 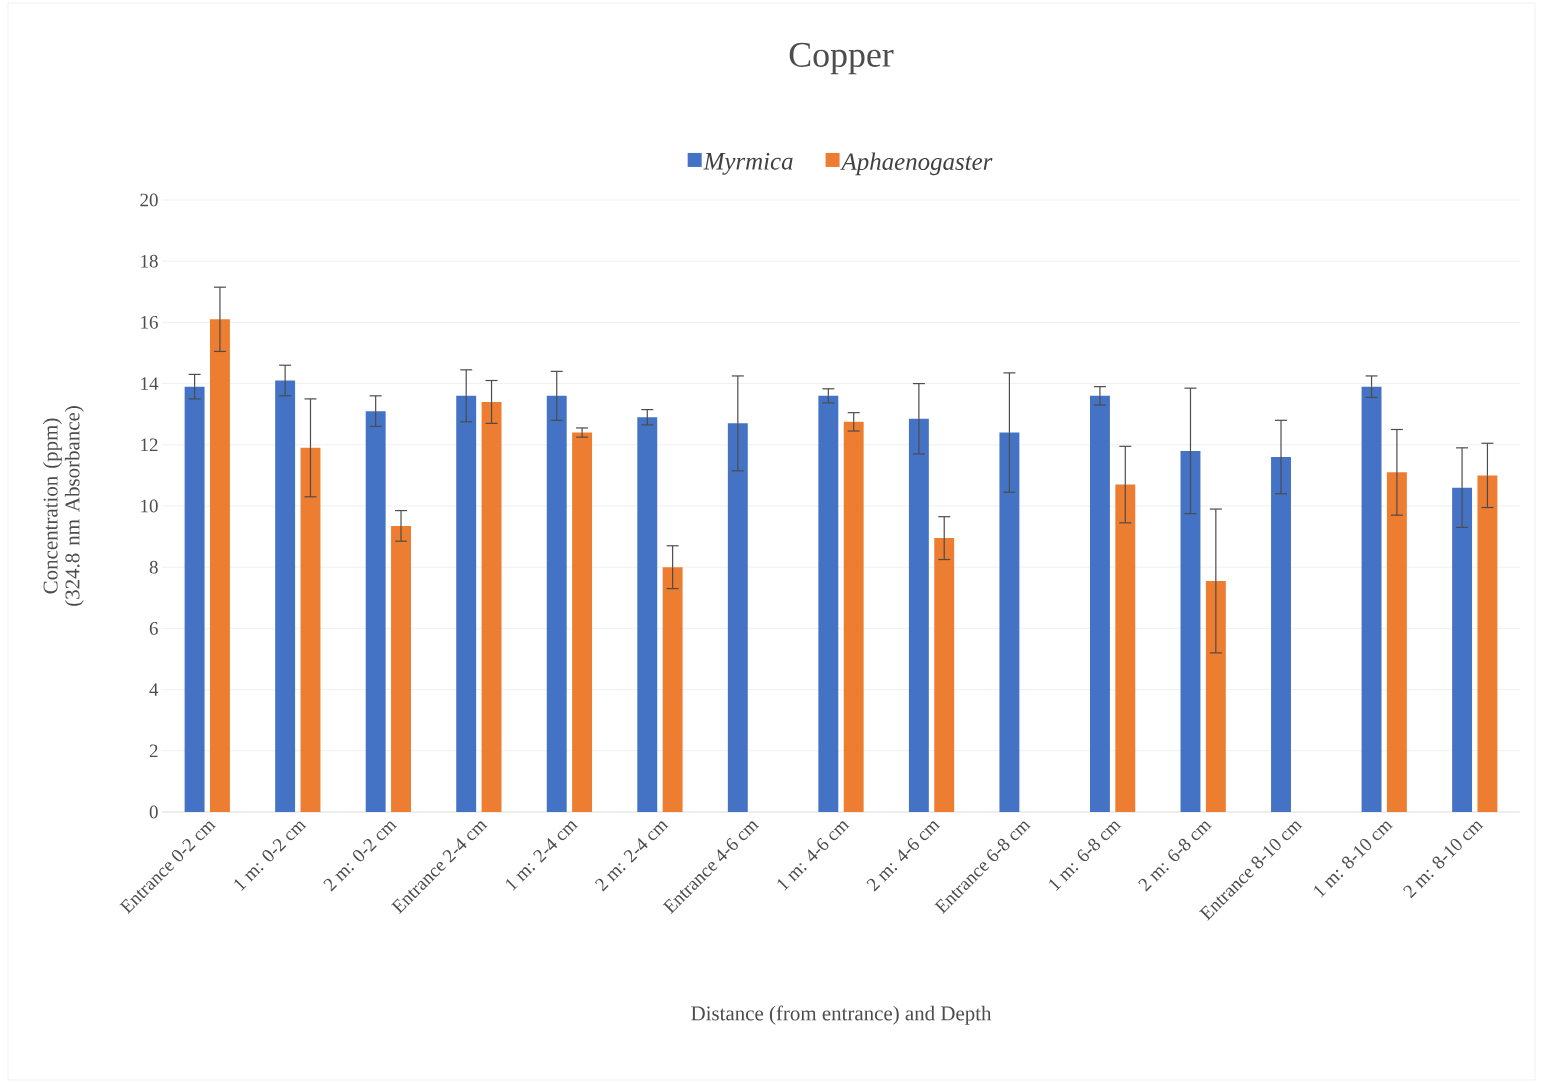 What do you see at coordinates (360, 856) in the screenshot?
I see `x-tick-label: 2 m: 0-2 cm` at bounding box center [360, 856].